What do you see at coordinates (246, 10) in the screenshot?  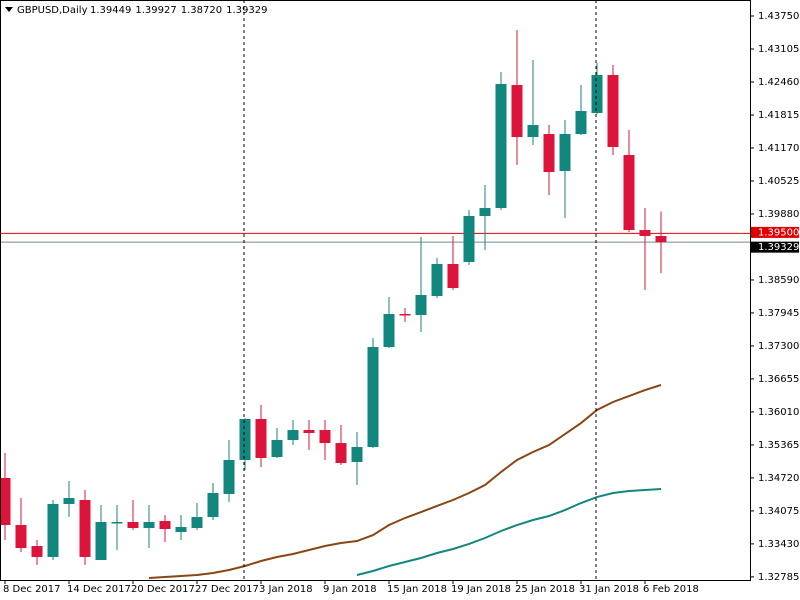 I see `ohlc-value: 1.39329` at bounding box center [246, 10].